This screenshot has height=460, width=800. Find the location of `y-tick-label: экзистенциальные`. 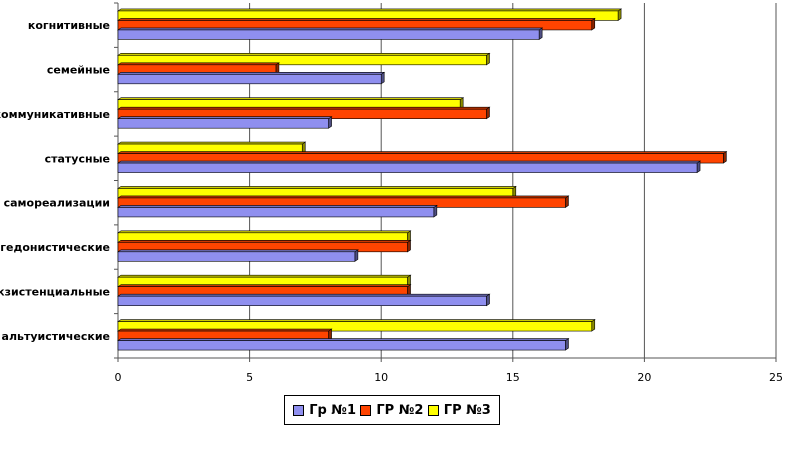

y-tick-label: экзистенциальные is located at coordinates (55, 291).